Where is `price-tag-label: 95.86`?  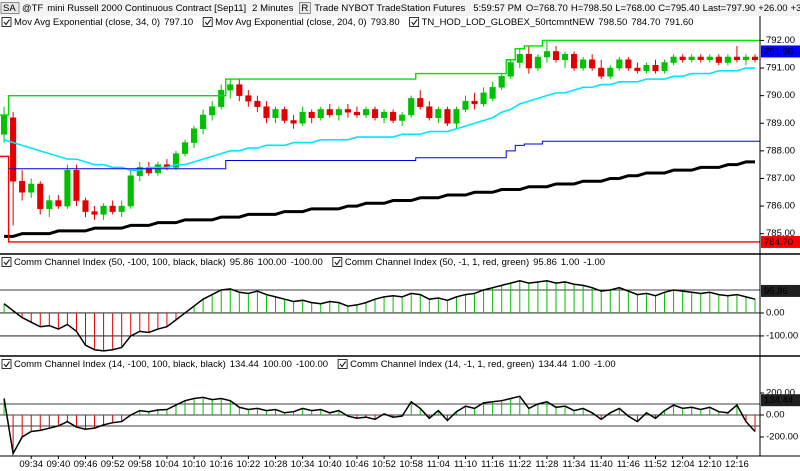 price-tag-label: 95.86 is located at coordinates (776, 291).